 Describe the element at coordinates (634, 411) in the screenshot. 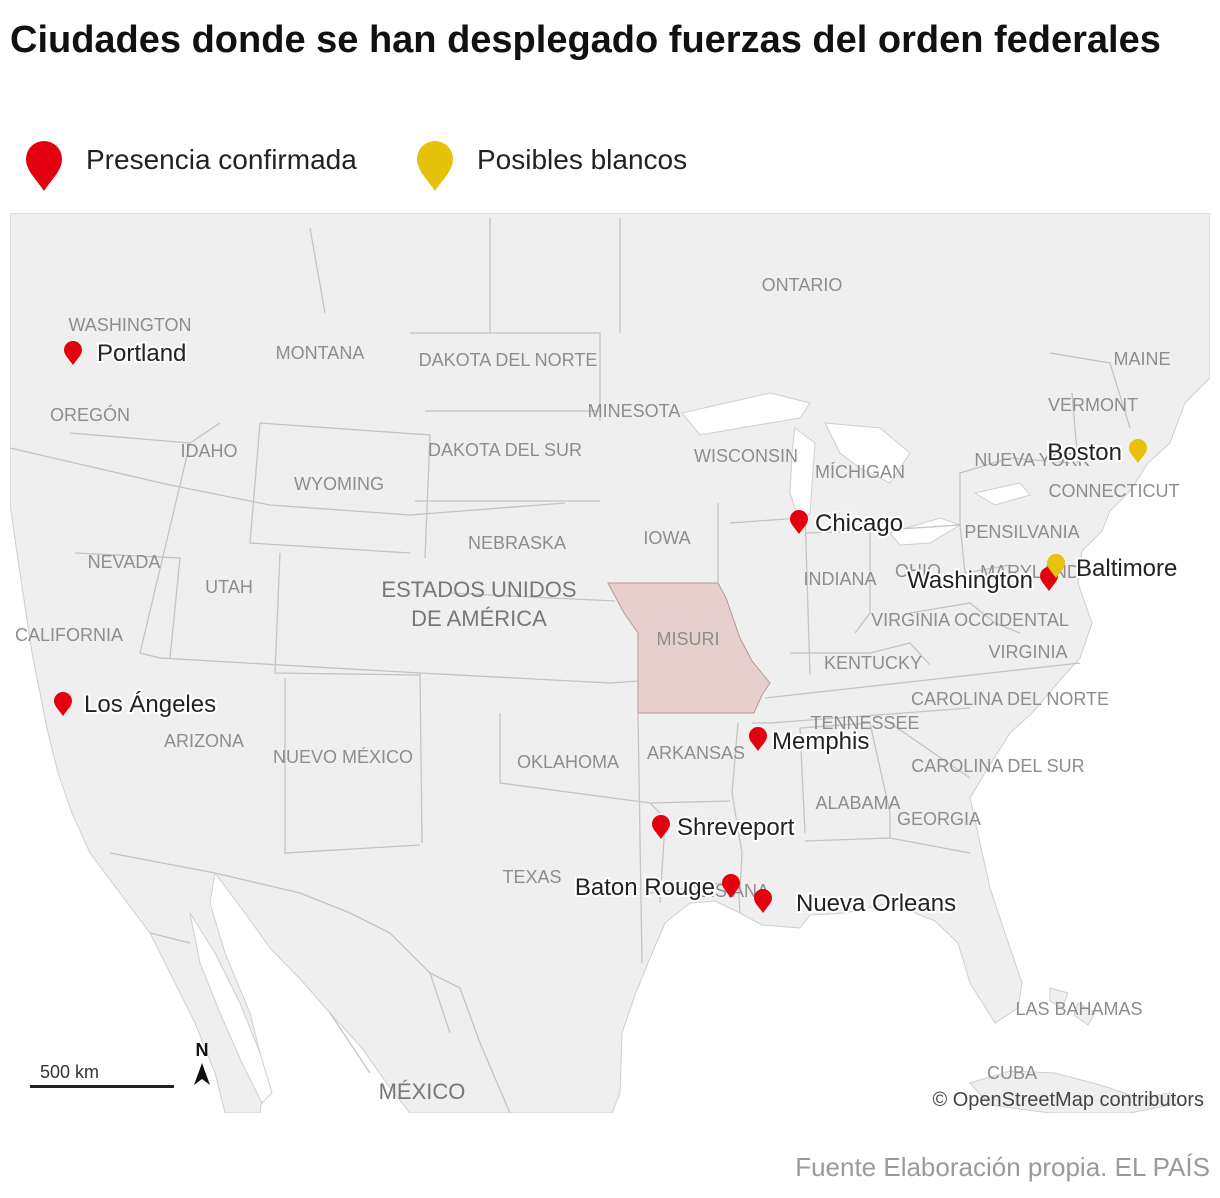

I see `region-label: MINESOTA` at that location.